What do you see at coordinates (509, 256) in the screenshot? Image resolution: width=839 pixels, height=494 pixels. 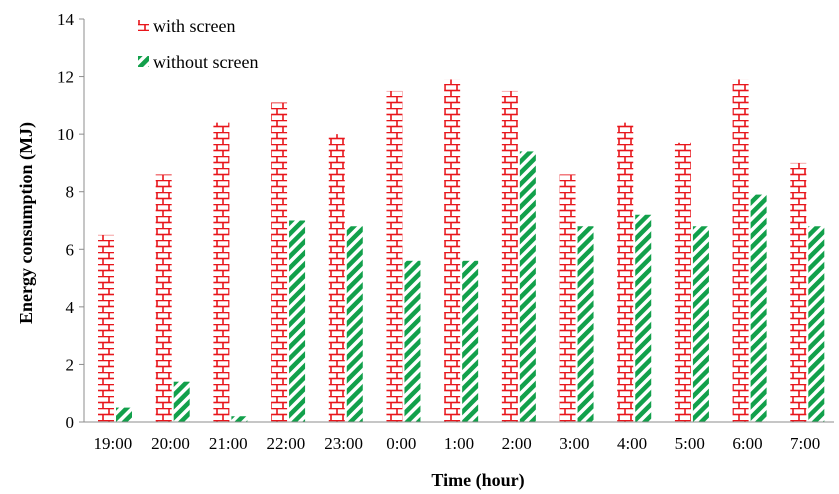 I see `bar-with-screen-2:00` at bounding box center [509, 256].